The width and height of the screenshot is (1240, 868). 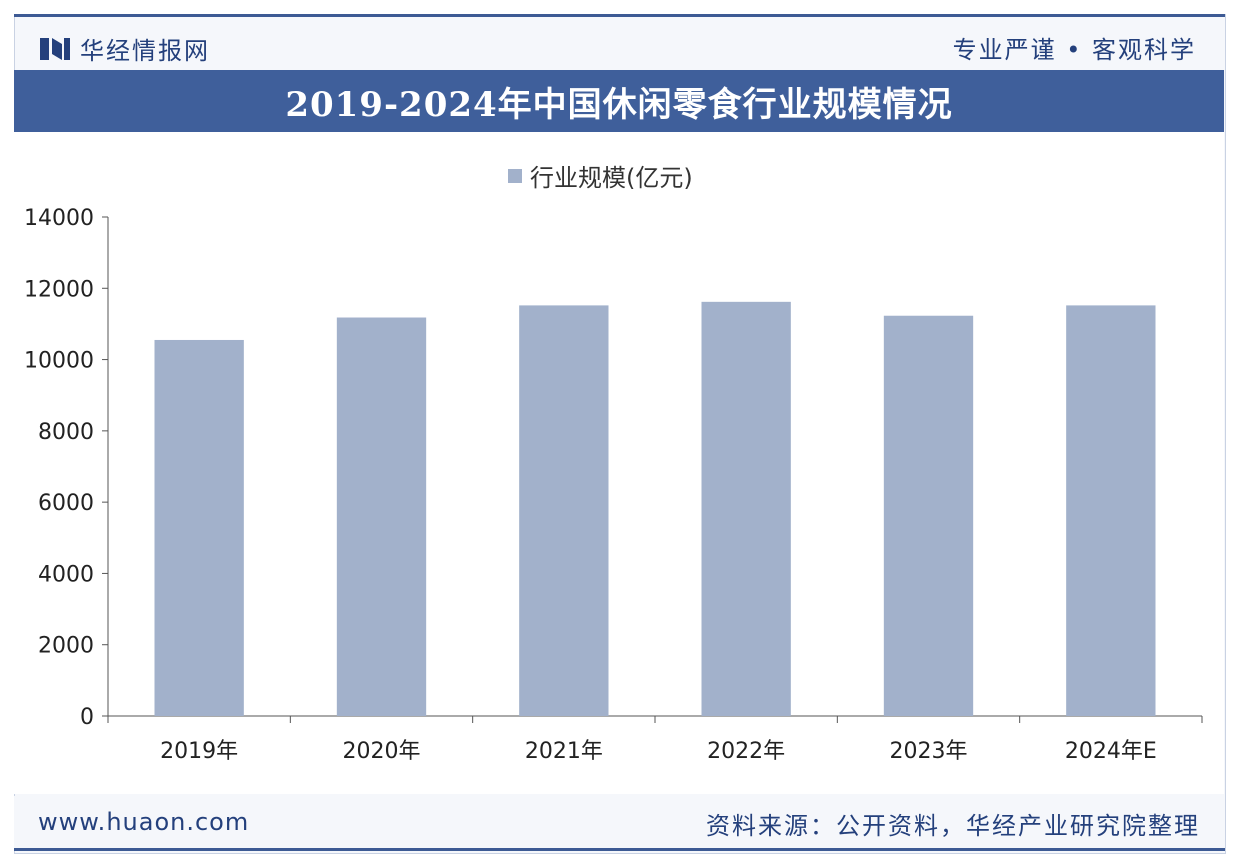 I want to click on x-tick-label: 2019年, so click(x=199, y=751).